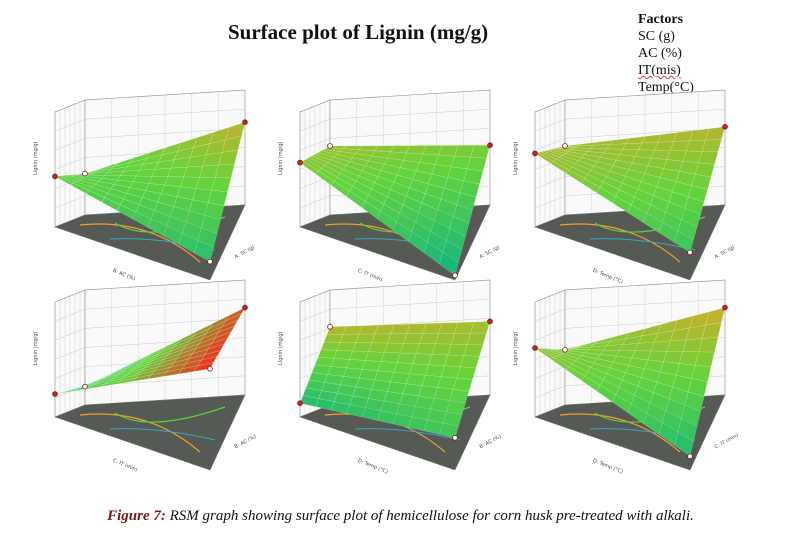 The height and width of the screenshot is (542, 801). What do you see at coordinates (124, 275) in the screenshot?
I see `z-axis-label: B: AC (%)` at bounding box center [124, 275].